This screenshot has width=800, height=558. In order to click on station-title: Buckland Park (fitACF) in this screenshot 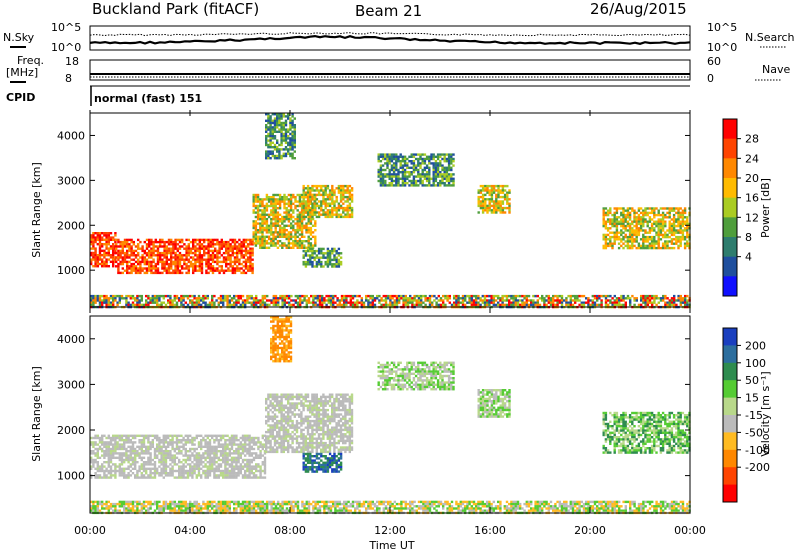, I will do `click(175, 9)`.